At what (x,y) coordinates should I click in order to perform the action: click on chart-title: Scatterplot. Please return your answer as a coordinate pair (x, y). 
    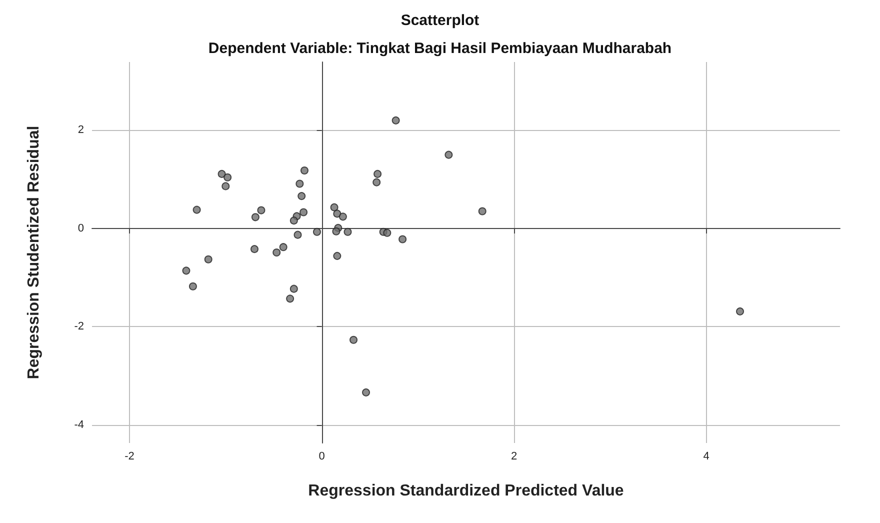
    Looking at the image, I should click on (440, 20).